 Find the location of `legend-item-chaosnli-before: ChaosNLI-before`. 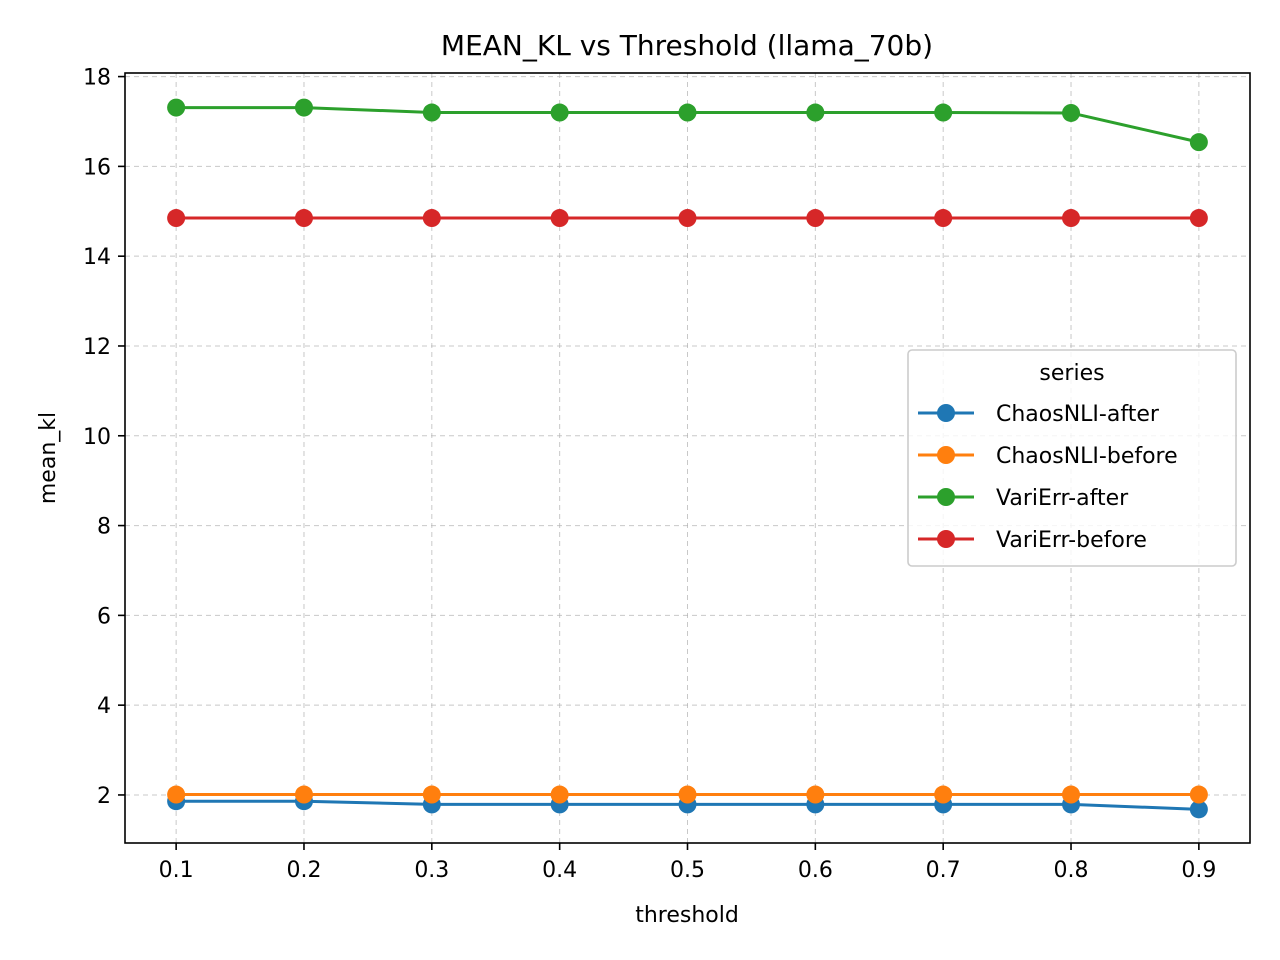

legend-item-chaosnli-before: ChaosNLI-before is located at coordinates (1048, 456).